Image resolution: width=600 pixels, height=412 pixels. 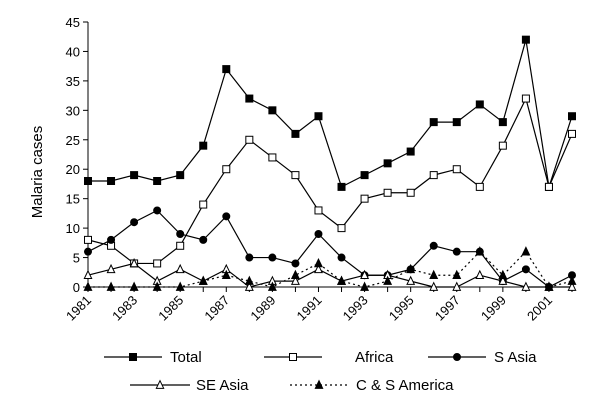 What do you see at coordinates (329, 357) in the screenshot?
I see `legend-entry: Africa` at bounding box center [329, 357].